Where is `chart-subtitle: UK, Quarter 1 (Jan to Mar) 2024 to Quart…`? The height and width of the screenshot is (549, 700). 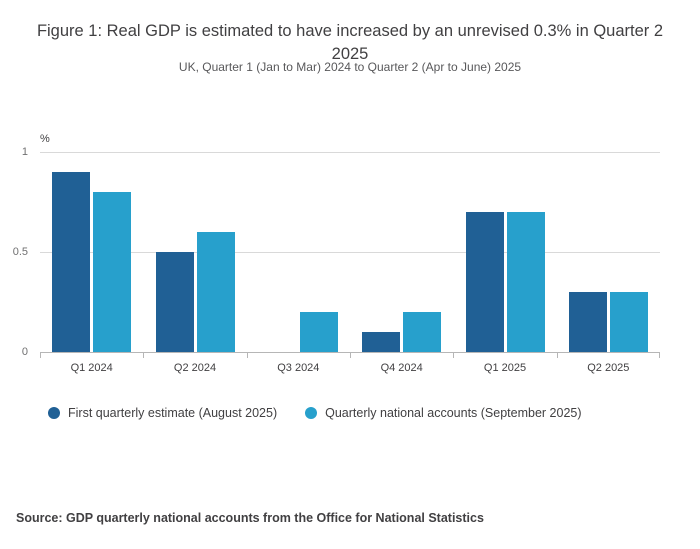
chart-subtitle: UK, Quarter 1 (Jan to Mar) 2024 to Quart… is located at coordinates (350, 67).